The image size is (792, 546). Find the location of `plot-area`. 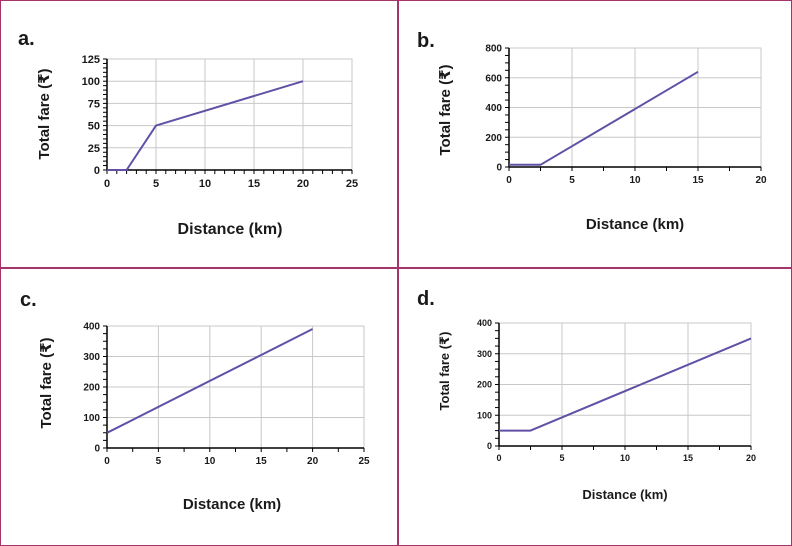

plot-area is located at coordinates (229, 114).